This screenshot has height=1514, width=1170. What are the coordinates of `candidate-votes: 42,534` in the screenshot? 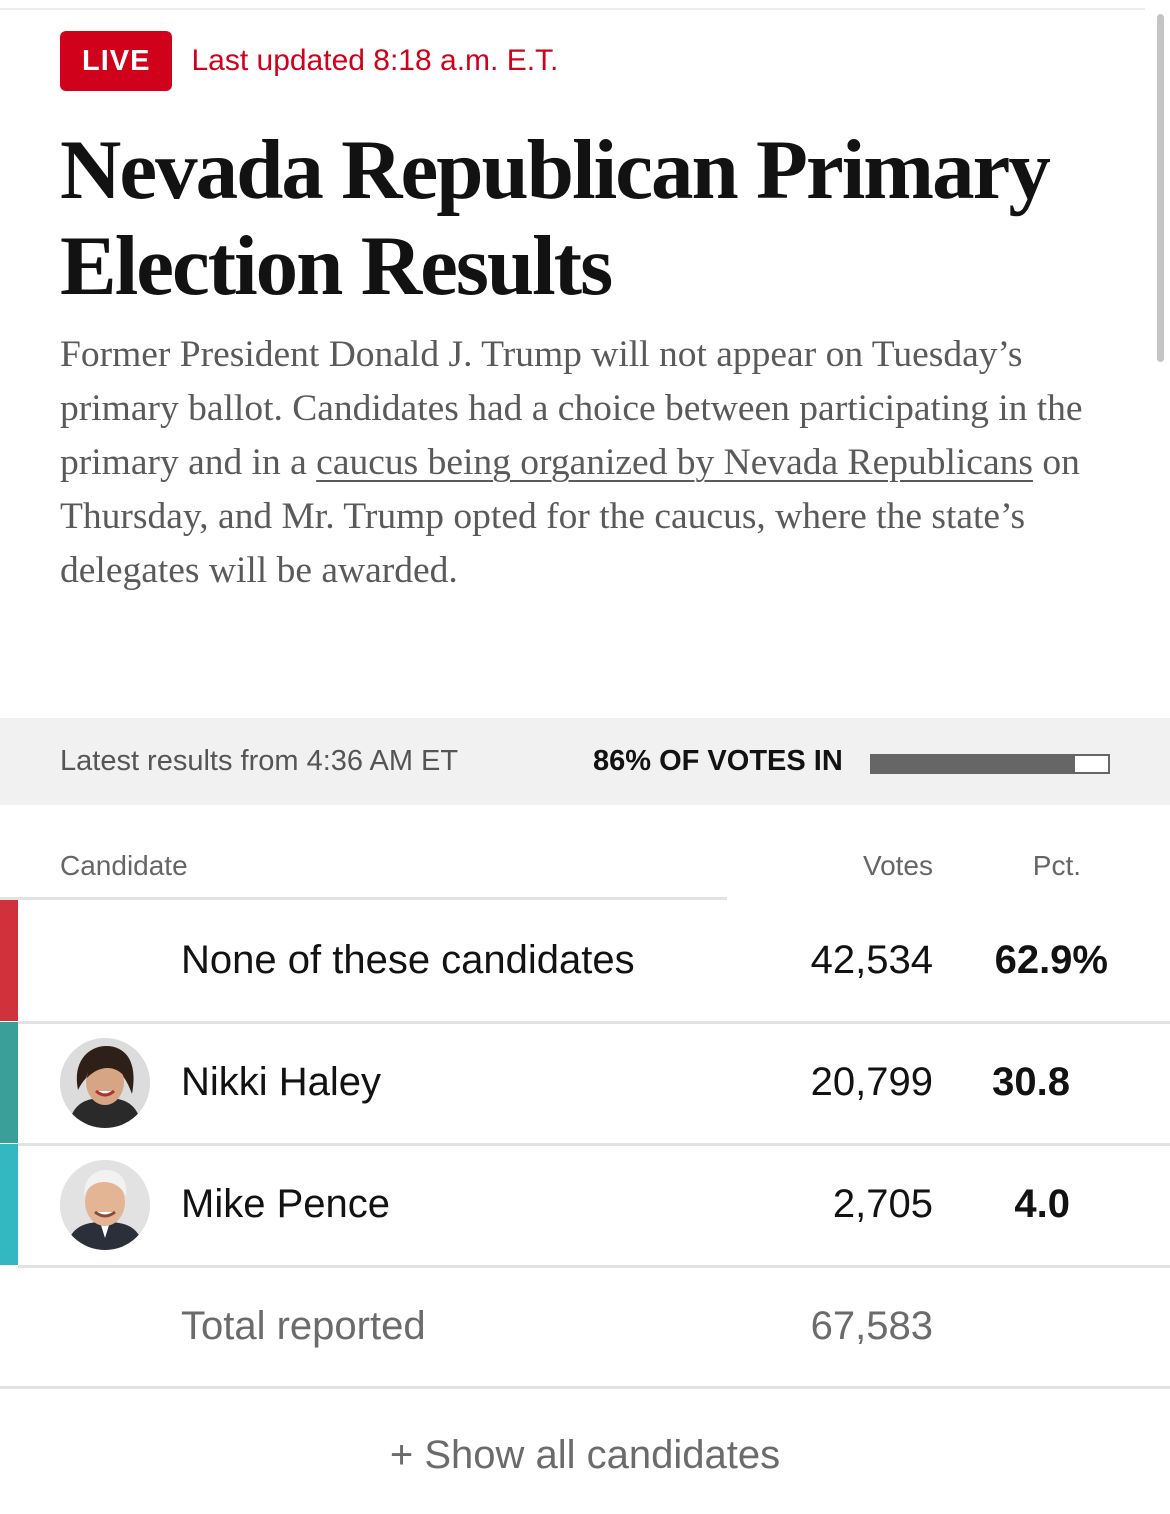 It's located at (871, 960).